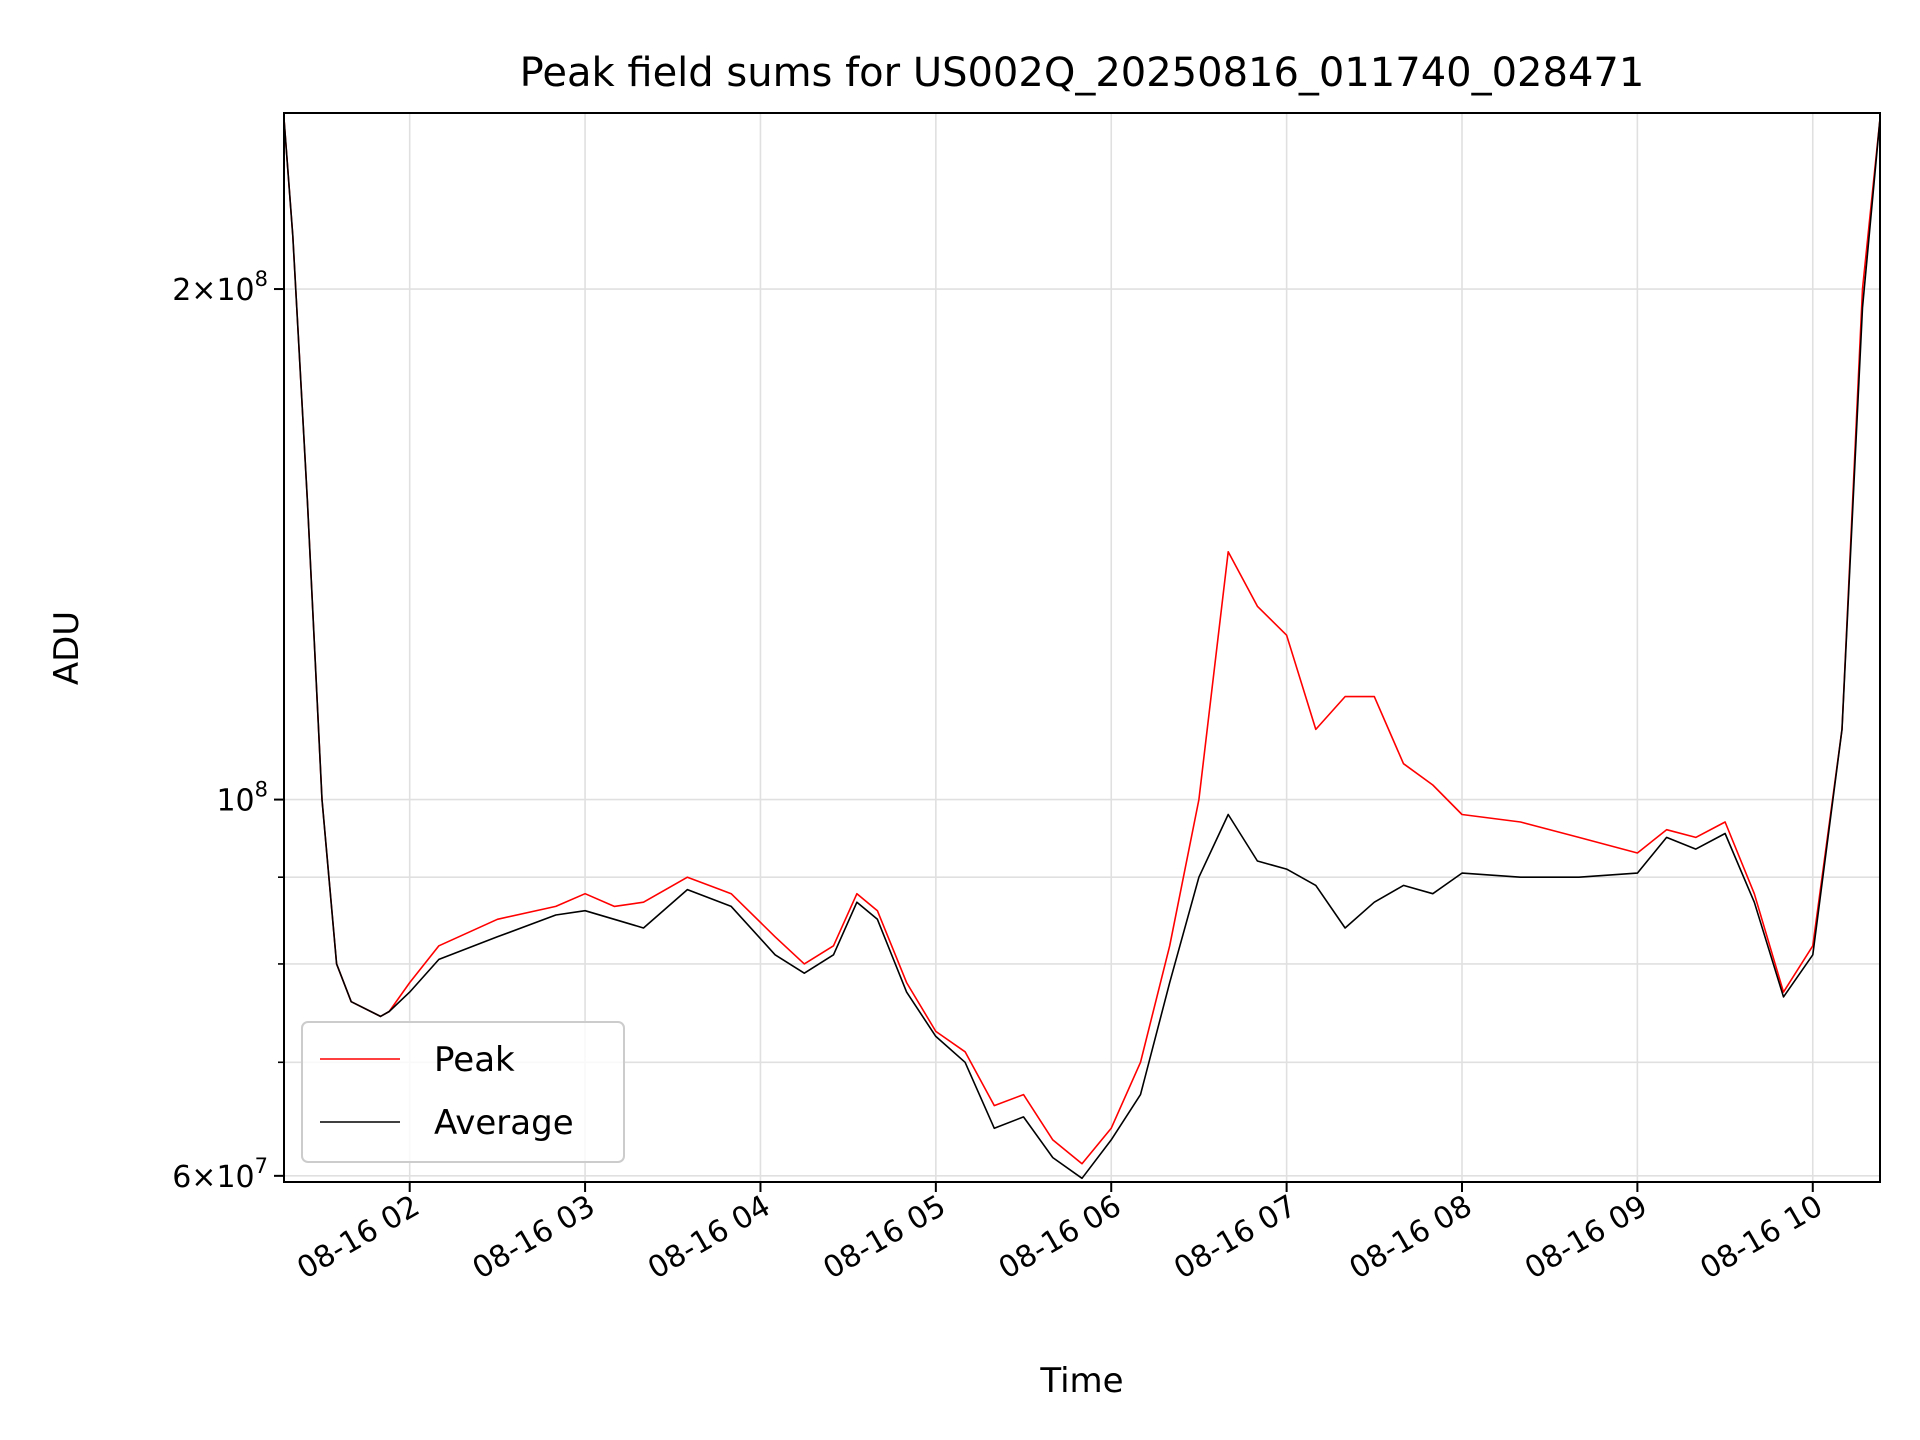  Describe the element at coordinates (242, 798) in the screenshot. I see `y-tick-label: 108` at that location.